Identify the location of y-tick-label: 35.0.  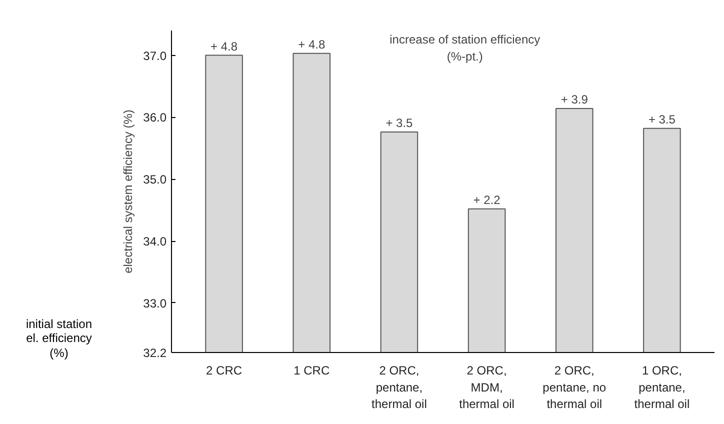
(155, 179).